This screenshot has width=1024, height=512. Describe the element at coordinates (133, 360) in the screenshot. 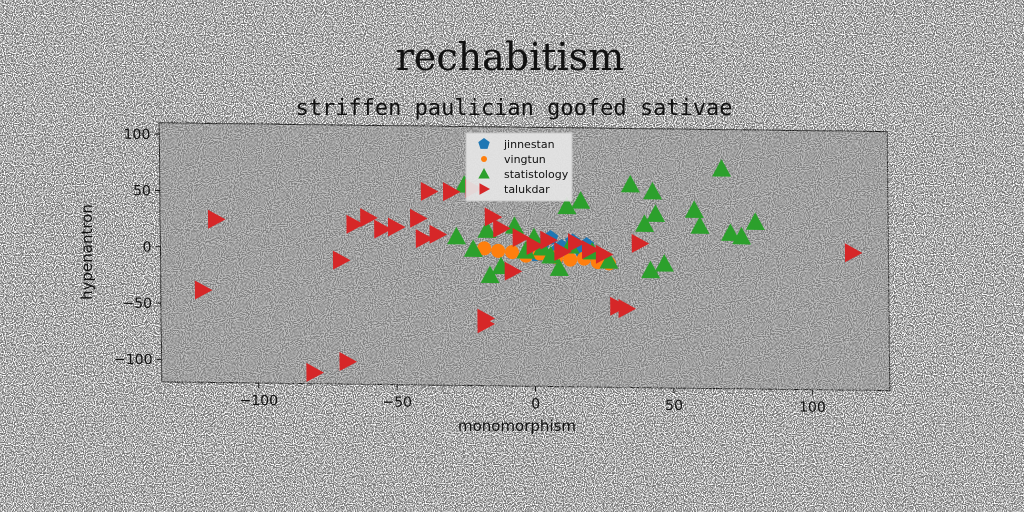

I see `y-tick-label: −100` at that location.